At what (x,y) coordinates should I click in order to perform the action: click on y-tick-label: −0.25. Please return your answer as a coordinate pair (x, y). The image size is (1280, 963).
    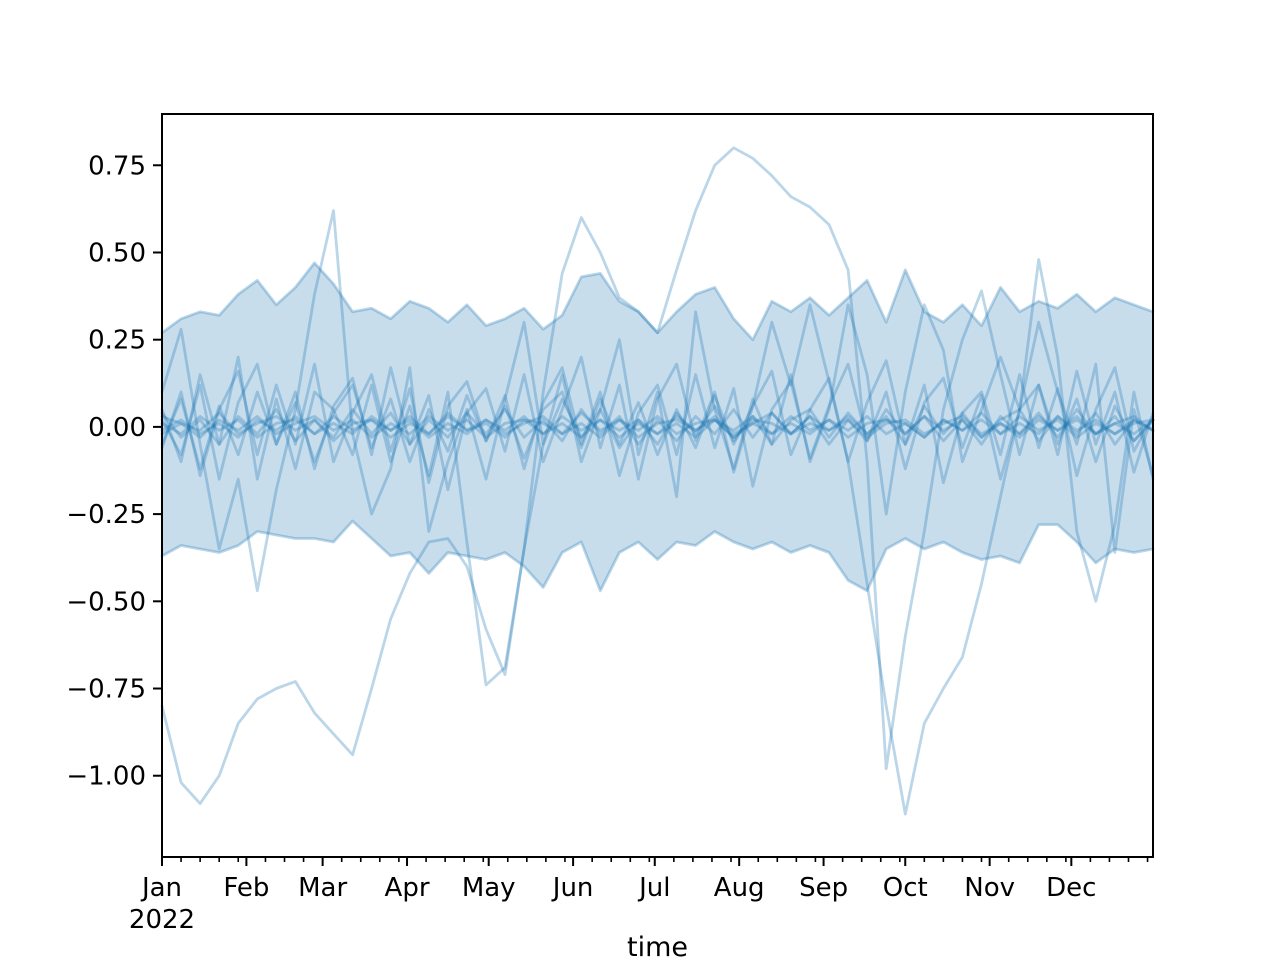
    Looking at the image, I should click on (106, 515).